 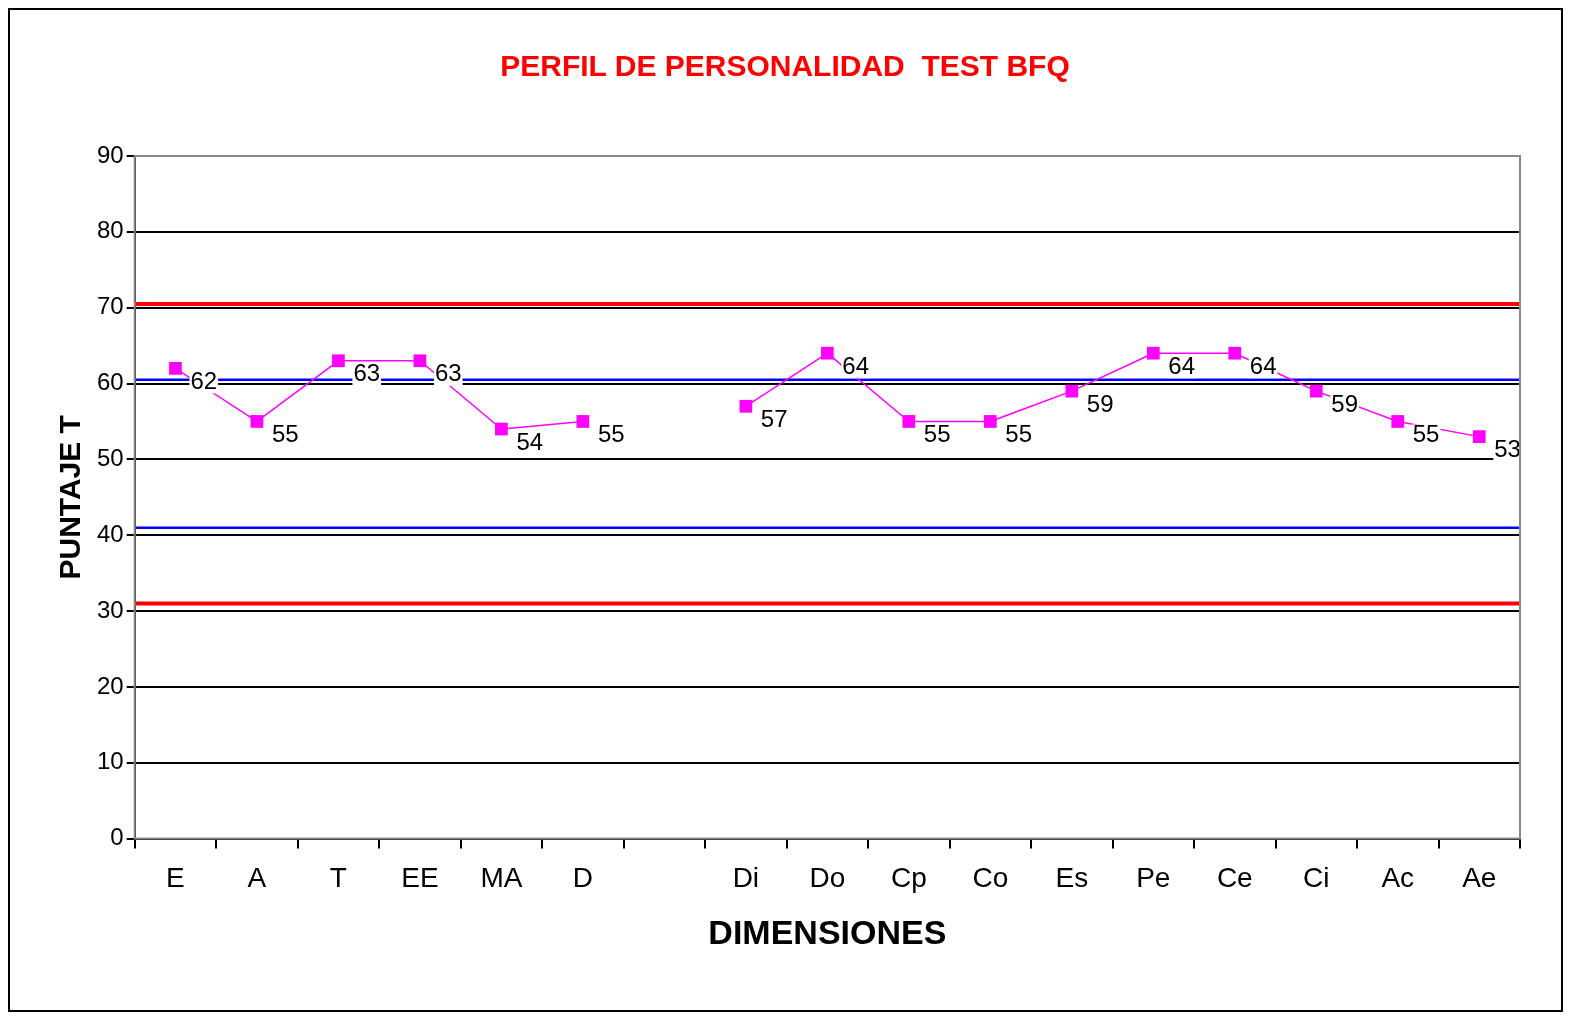 I want to click on y-axis-title: PUNTAJE T, so click(x=70, y=497).